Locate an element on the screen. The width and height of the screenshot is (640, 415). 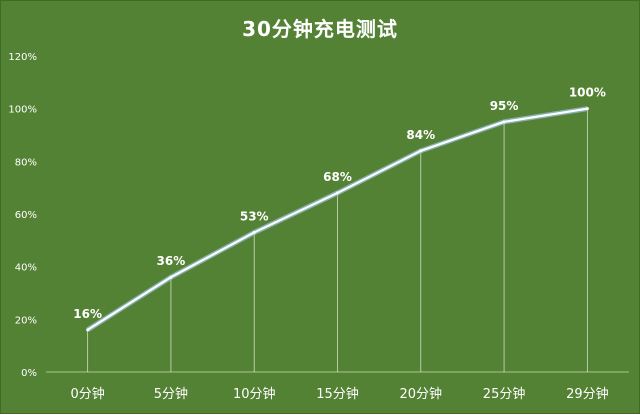
y-tick-label: 120% is located at coordinates (22, 57).